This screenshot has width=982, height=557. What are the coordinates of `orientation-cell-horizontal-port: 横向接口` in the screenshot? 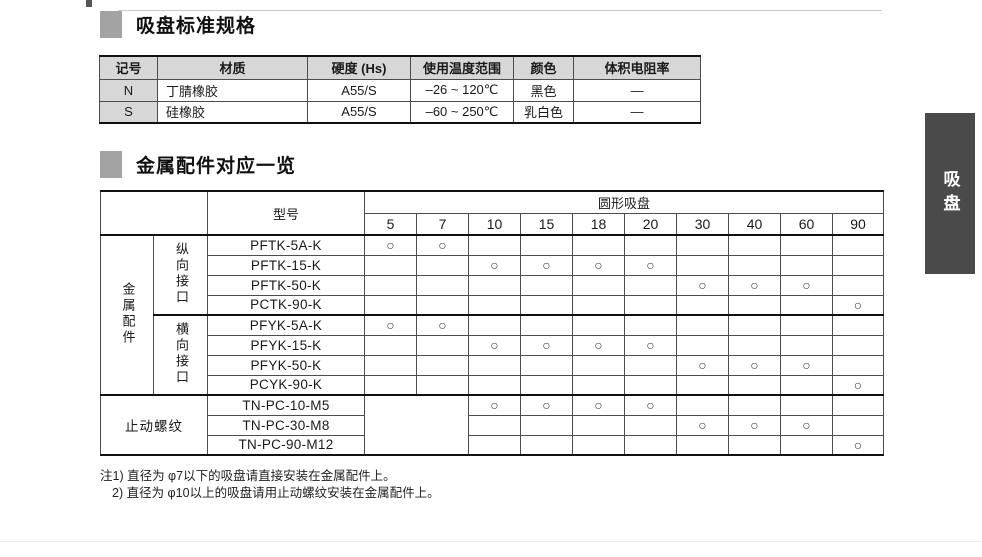 It's located at (180, 355).